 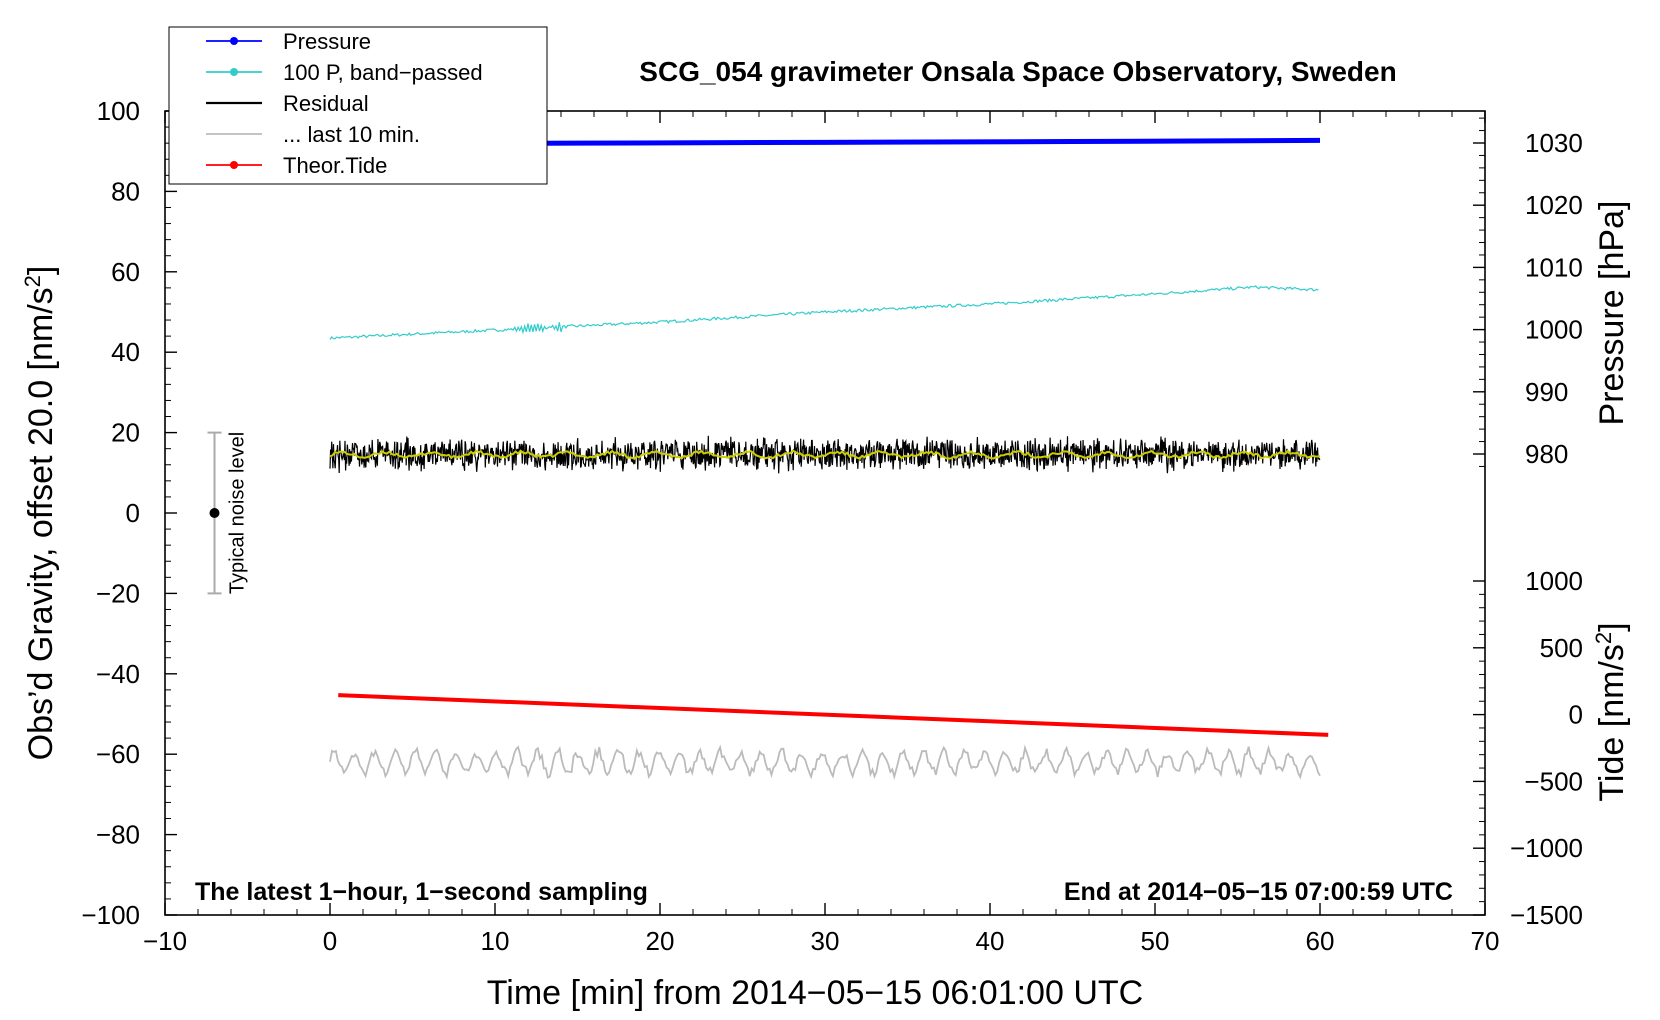 I want to click on y-tick-label: 60, so click(x=125, y=272).